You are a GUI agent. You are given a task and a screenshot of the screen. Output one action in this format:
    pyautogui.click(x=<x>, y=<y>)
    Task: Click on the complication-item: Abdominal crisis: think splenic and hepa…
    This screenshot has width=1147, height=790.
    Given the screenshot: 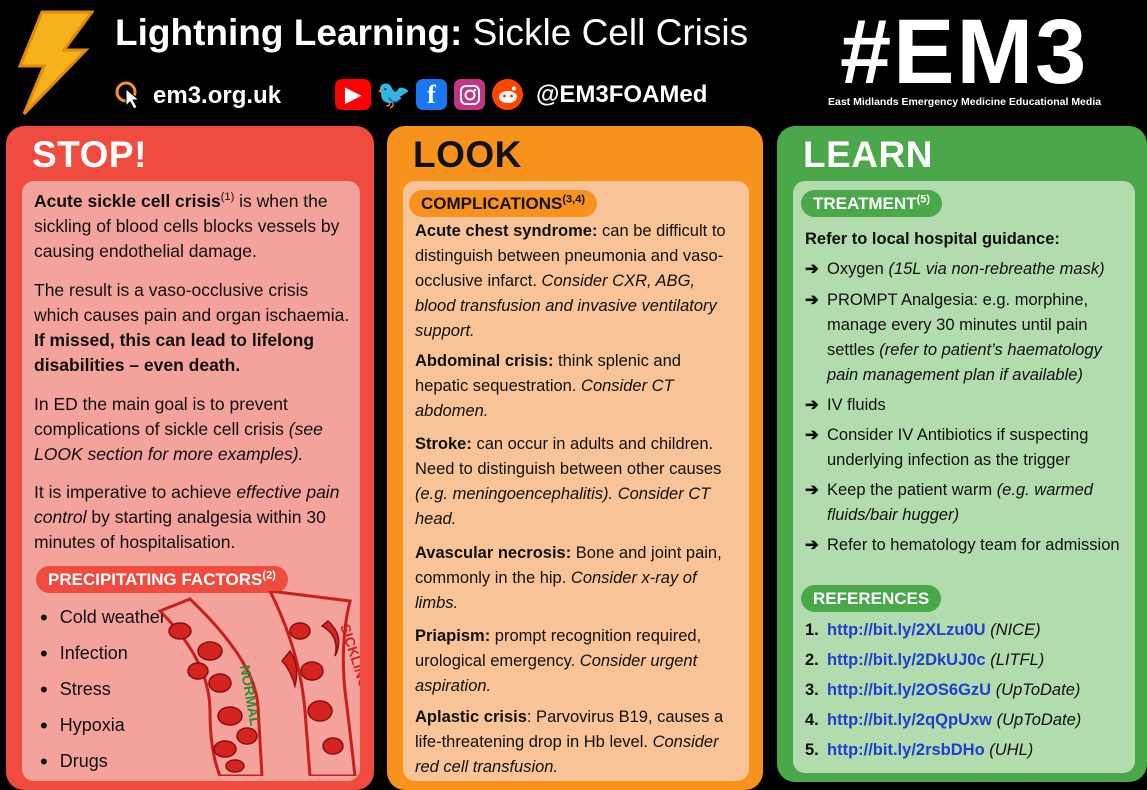 What is the action you would take?
    pyautogui.click(x=548, y=386)
    